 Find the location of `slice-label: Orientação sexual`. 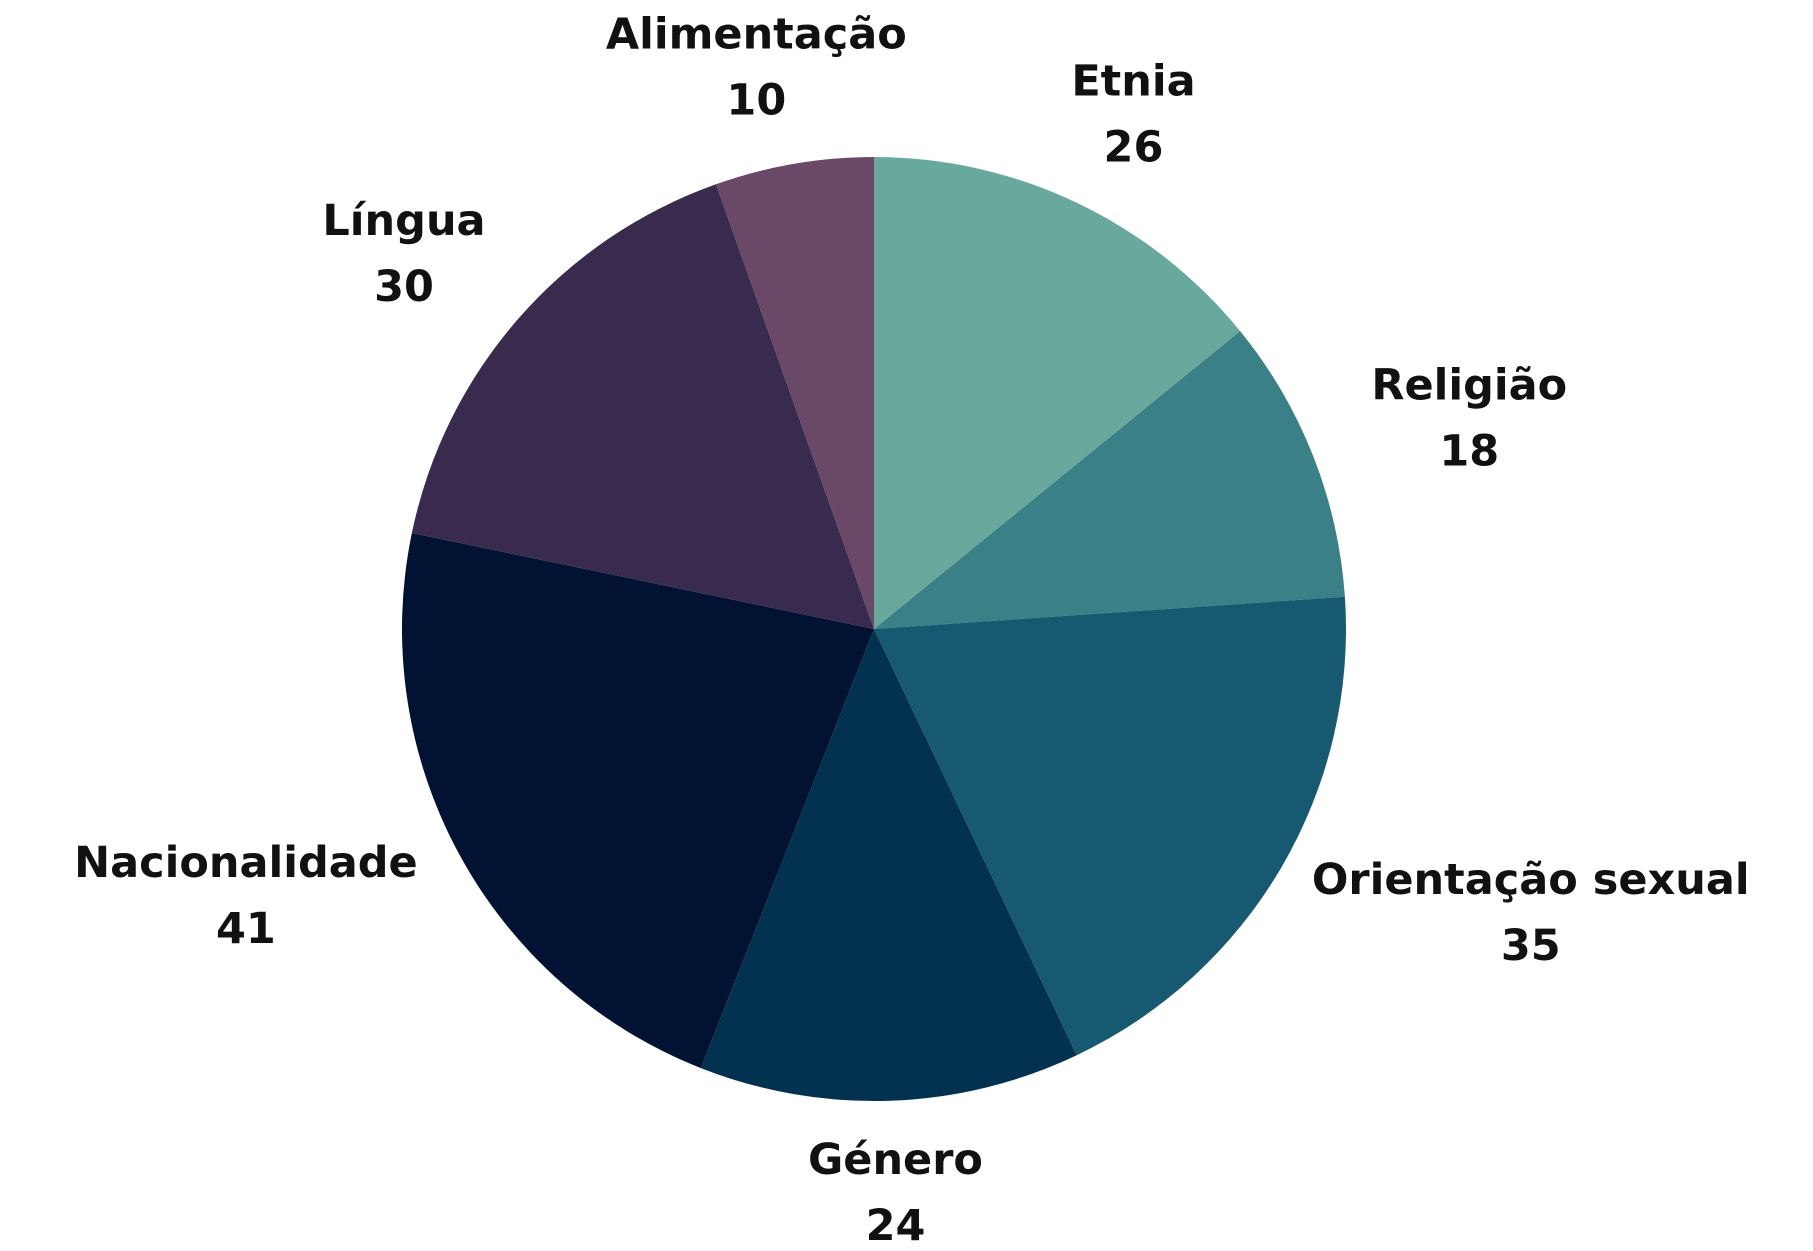

slice-label: Orientação sexual is located at coordinates (1531, 880).